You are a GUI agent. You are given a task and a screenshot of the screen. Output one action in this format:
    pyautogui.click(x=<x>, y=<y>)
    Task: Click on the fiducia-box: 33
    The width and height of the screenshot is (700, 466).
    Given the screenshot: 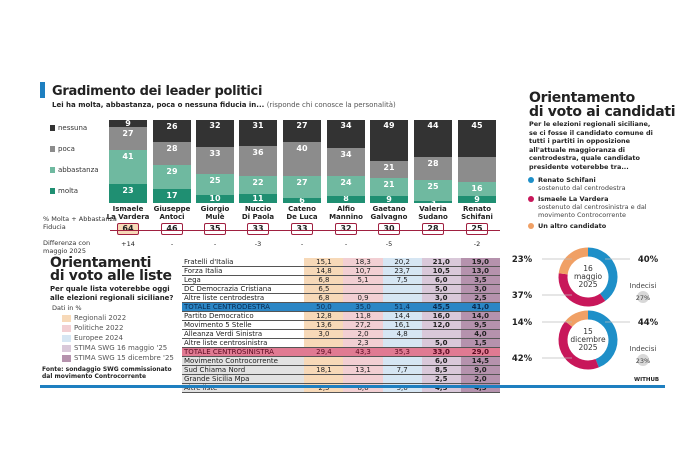 What is the action you would take?
    pyautogui.click(x=302, y=229)
    